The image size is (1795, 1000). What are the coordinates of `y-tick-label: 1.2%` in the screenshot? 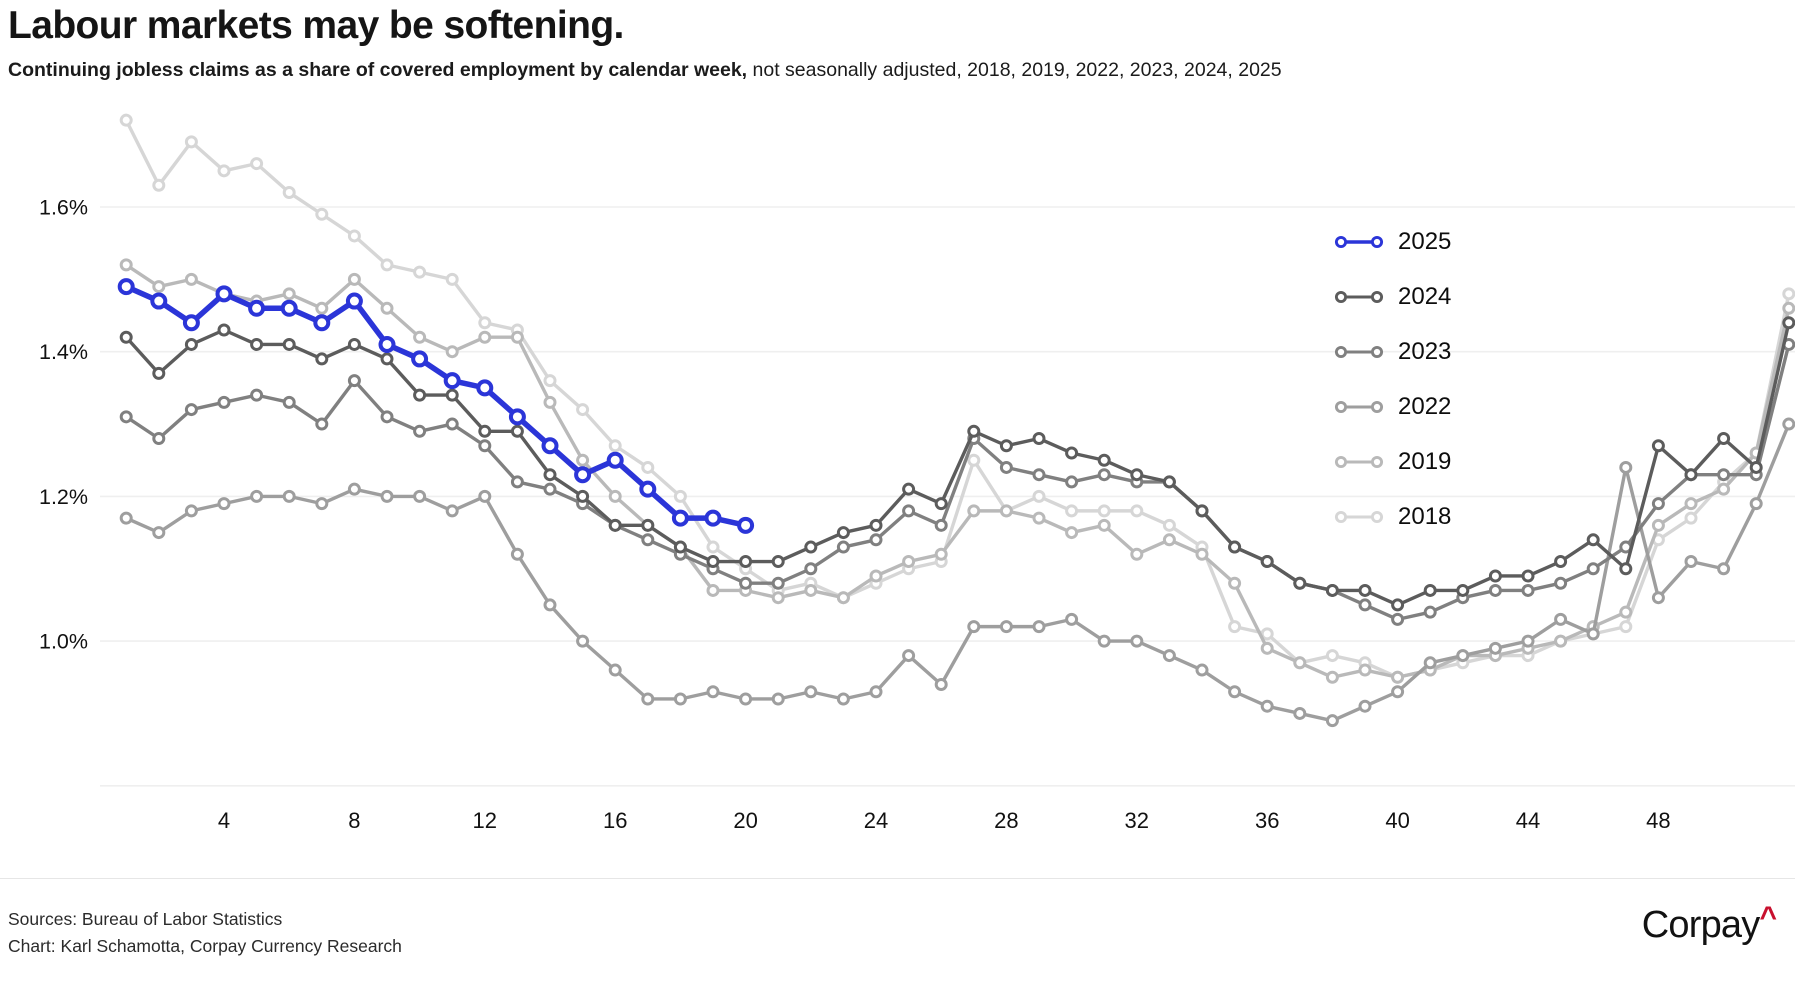 It's located at (63, 497).